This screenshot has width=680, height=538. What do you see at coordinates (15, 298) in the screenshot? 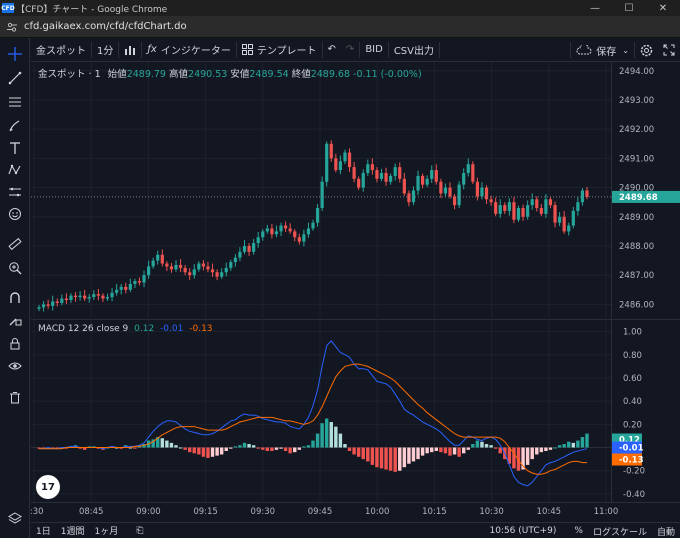
I see `magnet-icon` at bounding box center [15, 298].